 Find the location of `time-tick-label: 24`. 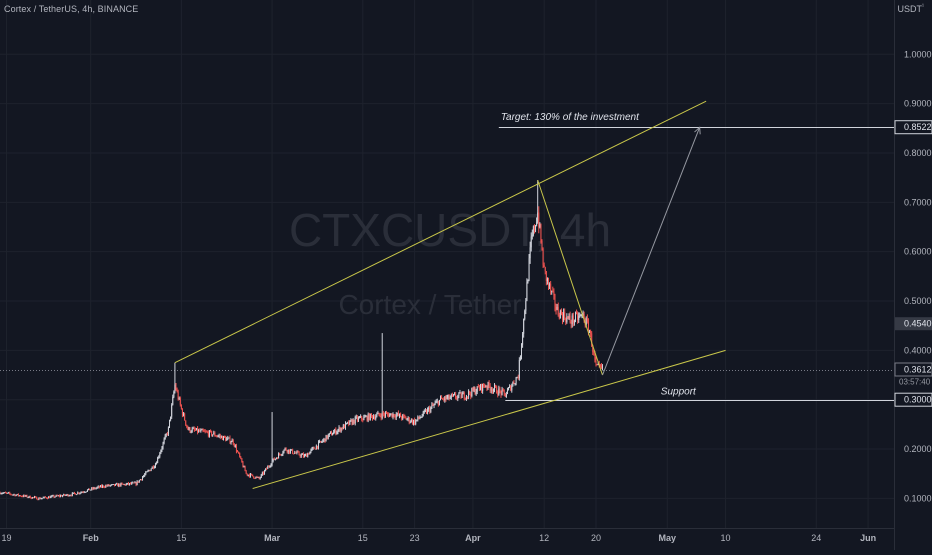

time-tick-label: 24 is located at coordinates (816, 538).